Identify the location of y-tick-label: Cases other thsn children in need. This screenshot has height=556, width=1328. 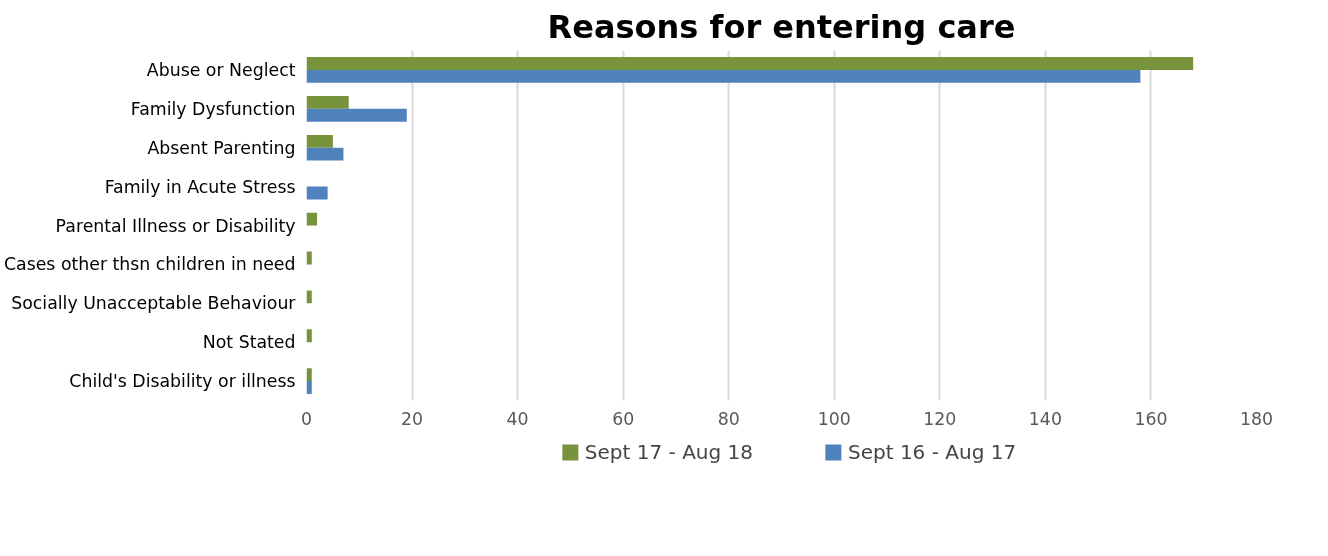
(149, 264).